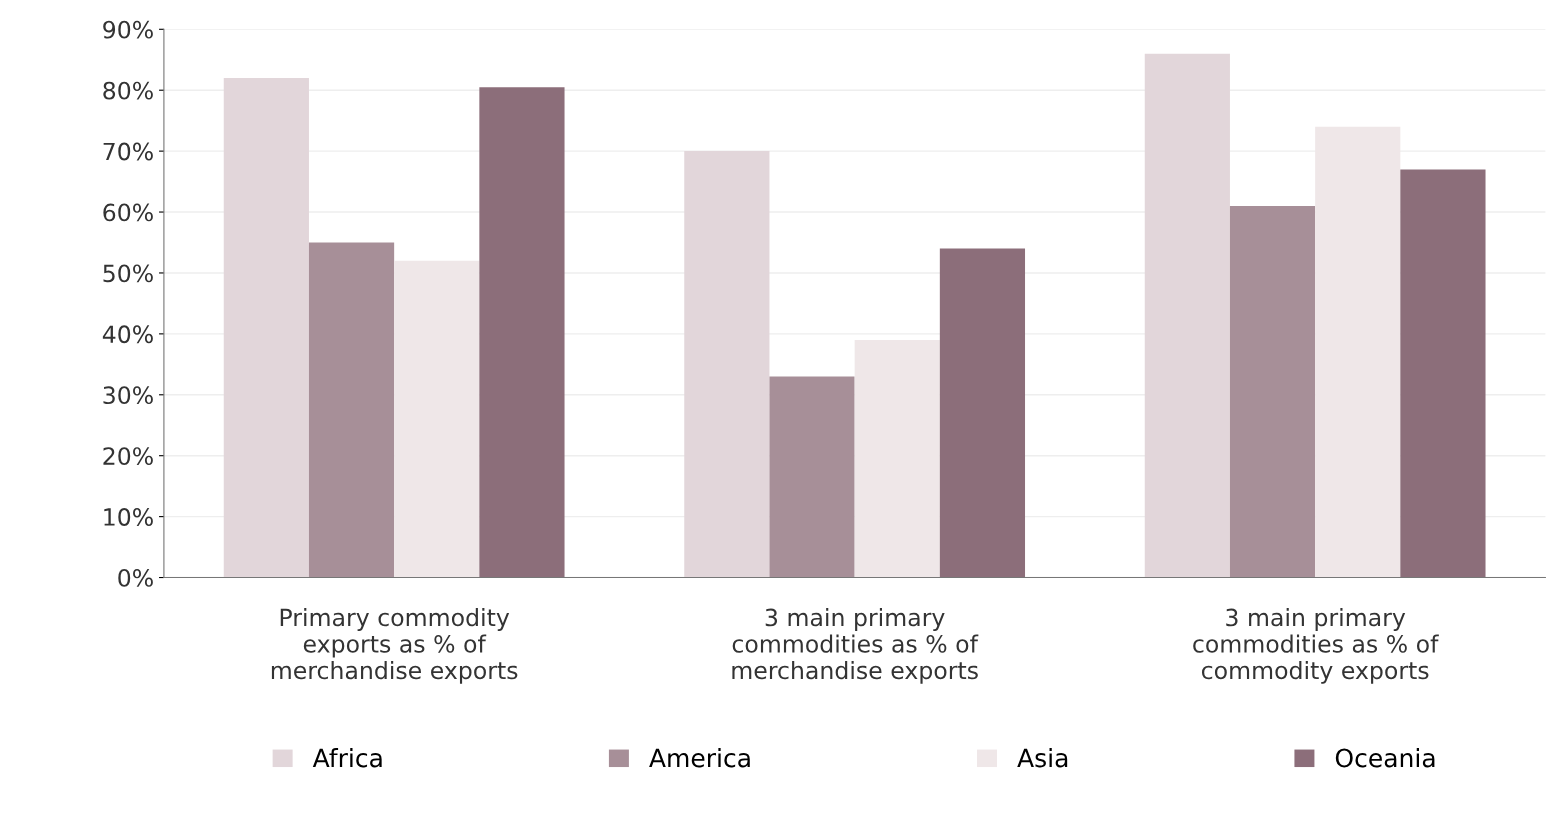 The height and width of the screenshot is (837, 1561). What do you see at coordinates (128, 151) in the screenshot?
I see `y-tick-label: 70%` at bounding box center [128, 151].